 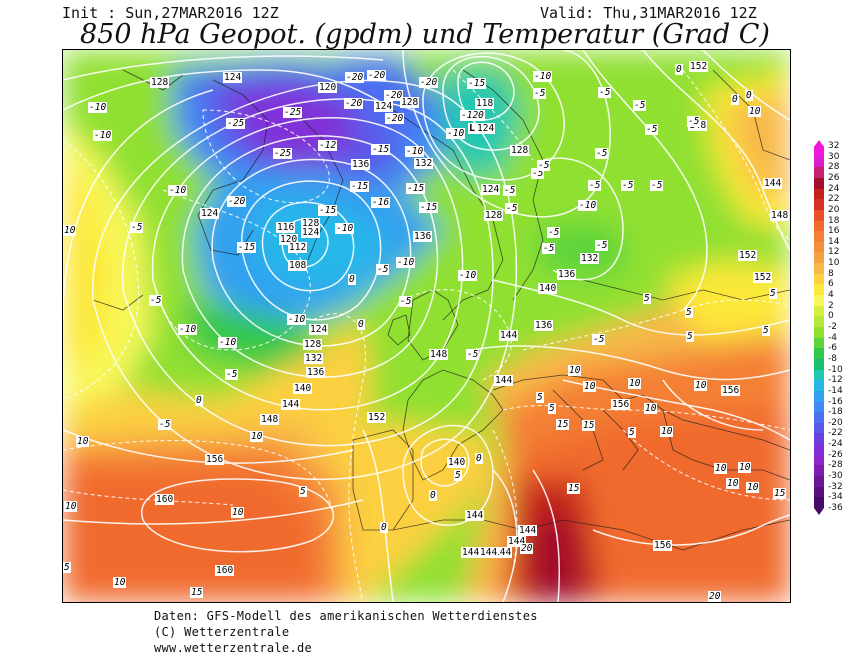 I want to click on geopotential-label: 160, so click(x=225, y=570).